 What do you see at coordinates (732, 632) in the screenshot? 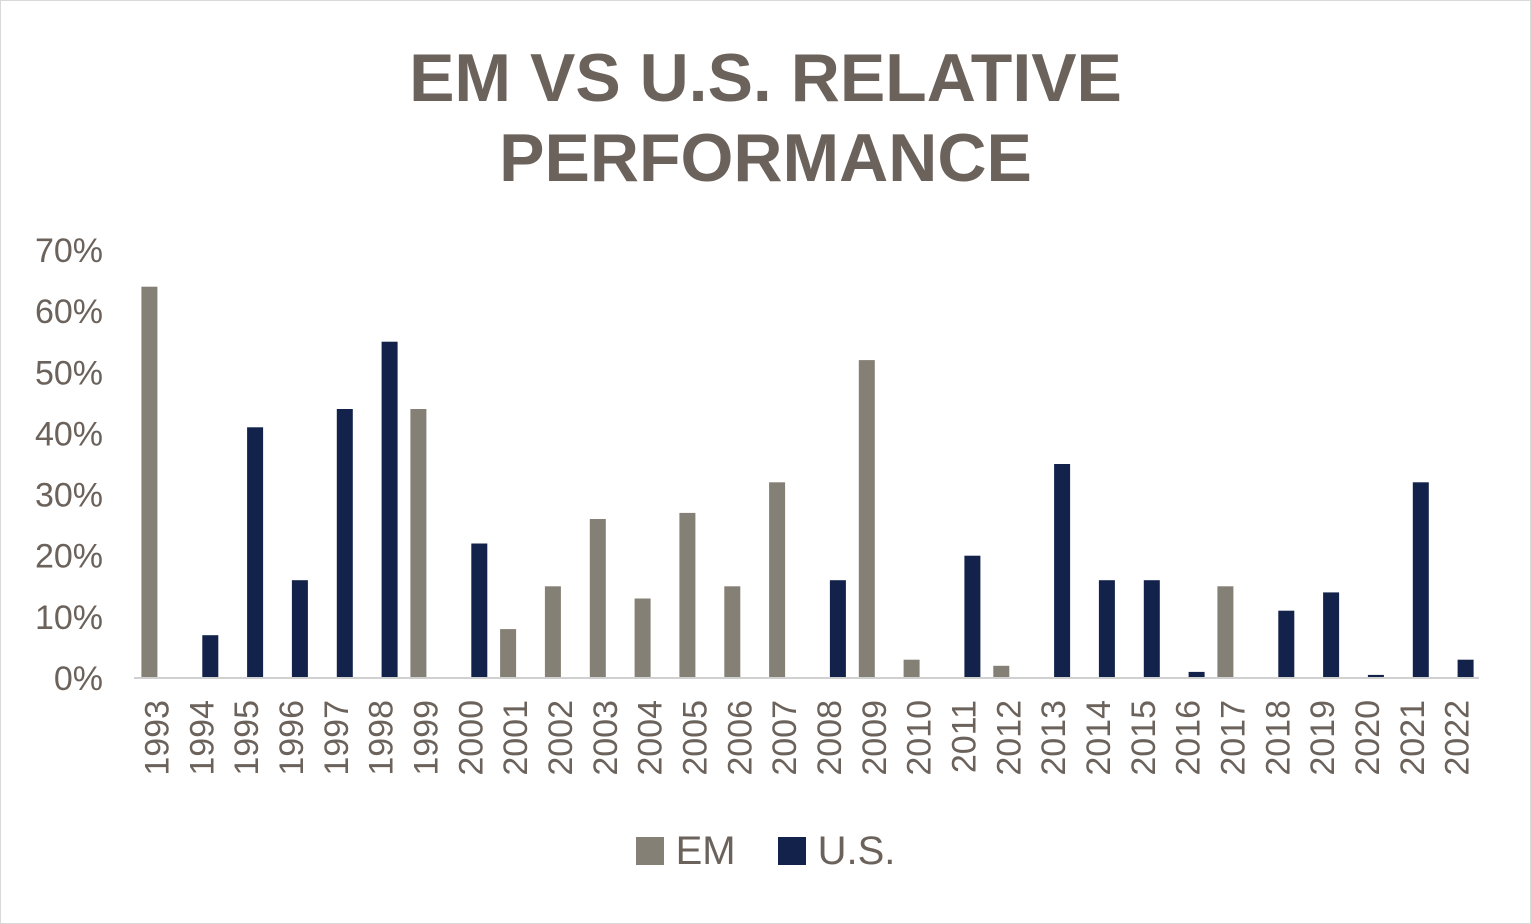
I see `bar-em-2006` at bounding box center [732, 632].